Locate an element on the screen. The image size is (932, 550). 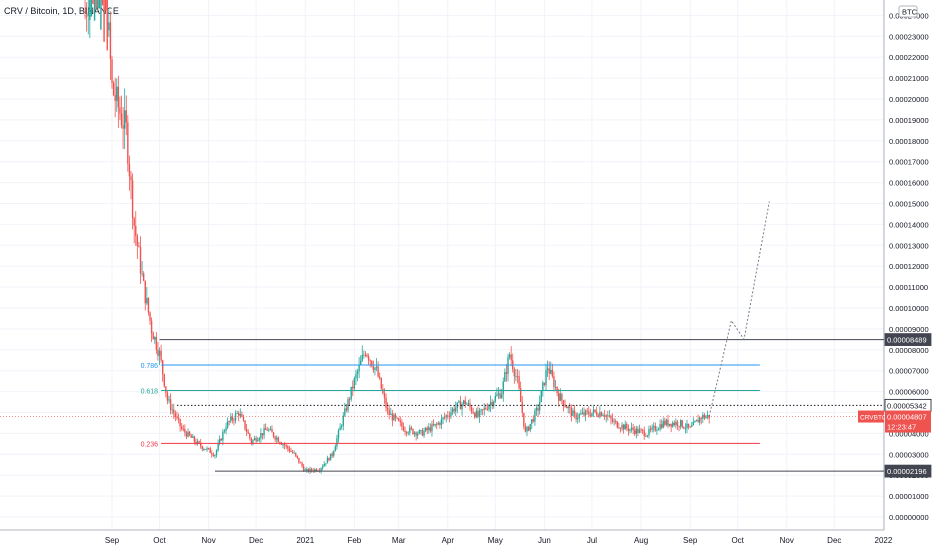
price-tick-label: 0.00015000 is located at coordinates (909, 204).